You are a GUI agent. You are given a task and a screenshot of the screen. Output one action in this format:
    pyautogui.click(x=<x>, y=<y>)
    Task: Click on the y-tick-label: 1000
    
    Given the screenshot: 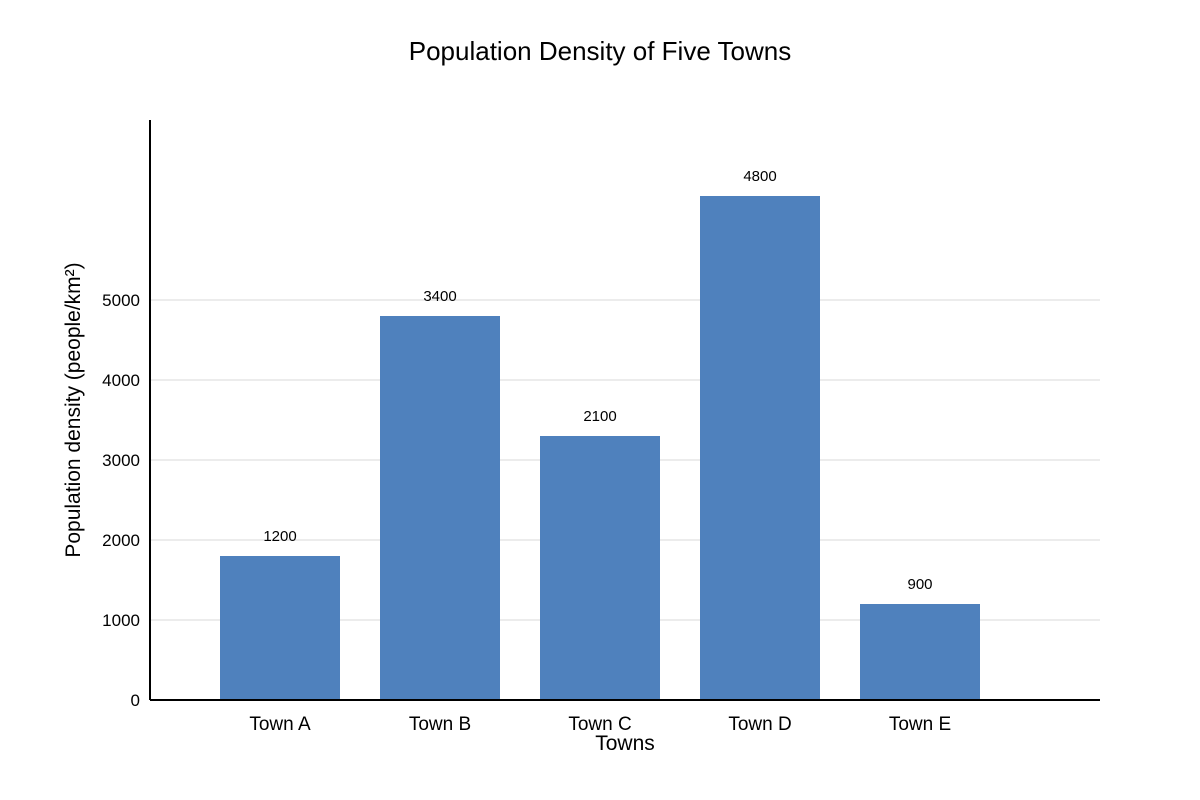 What is the action you would take?
    pyautogui.click(x=121, y=620)
    